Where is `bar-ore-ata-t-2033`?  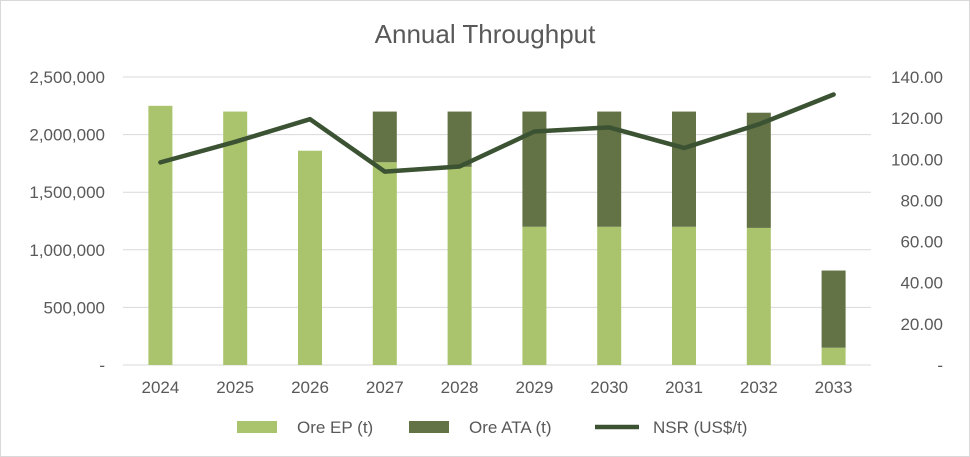
bar-ore-ata-t-2033 is located at coordinates (833, 309).